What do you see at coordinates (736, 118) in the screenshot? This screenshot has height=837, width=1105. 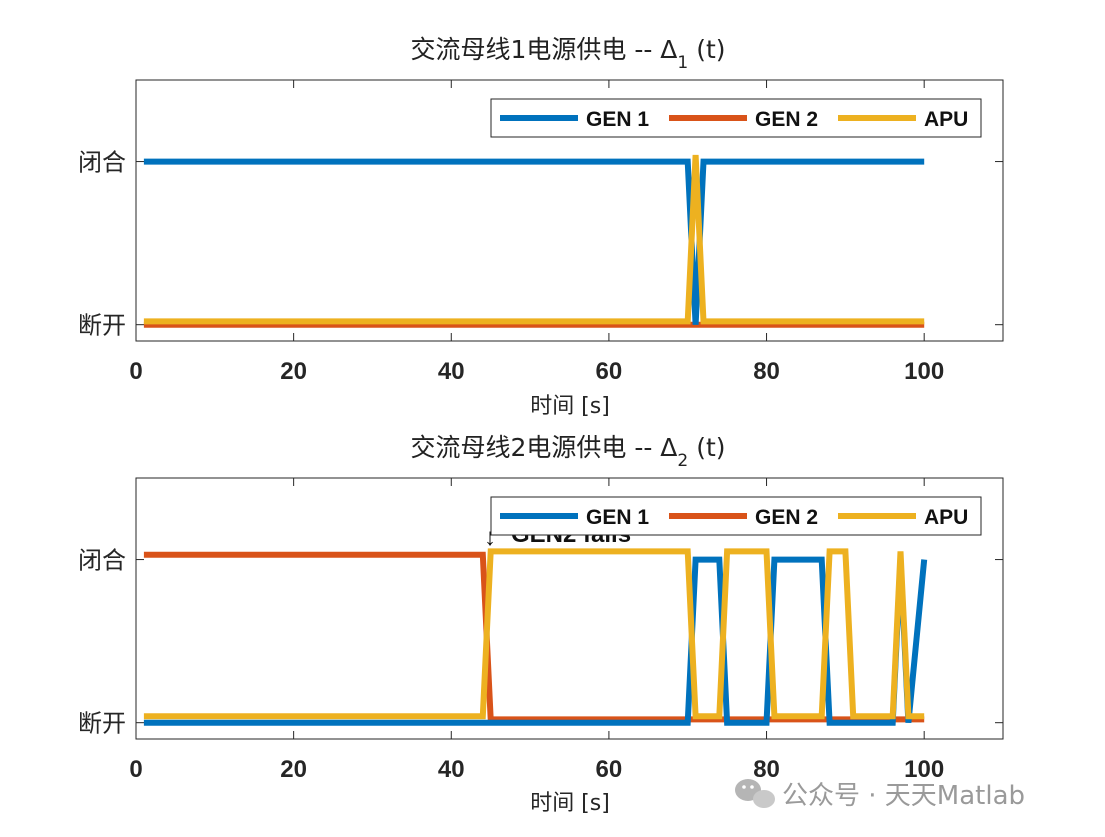 I see `legend-1: GEN 1 GEN 2 APU` at bounding box center [736, 118].